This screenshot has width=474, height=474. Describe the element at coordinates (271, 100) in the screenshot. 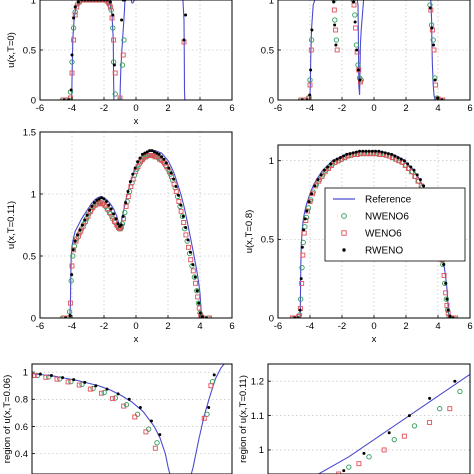

I see `y-tick-label: 0` at that location.